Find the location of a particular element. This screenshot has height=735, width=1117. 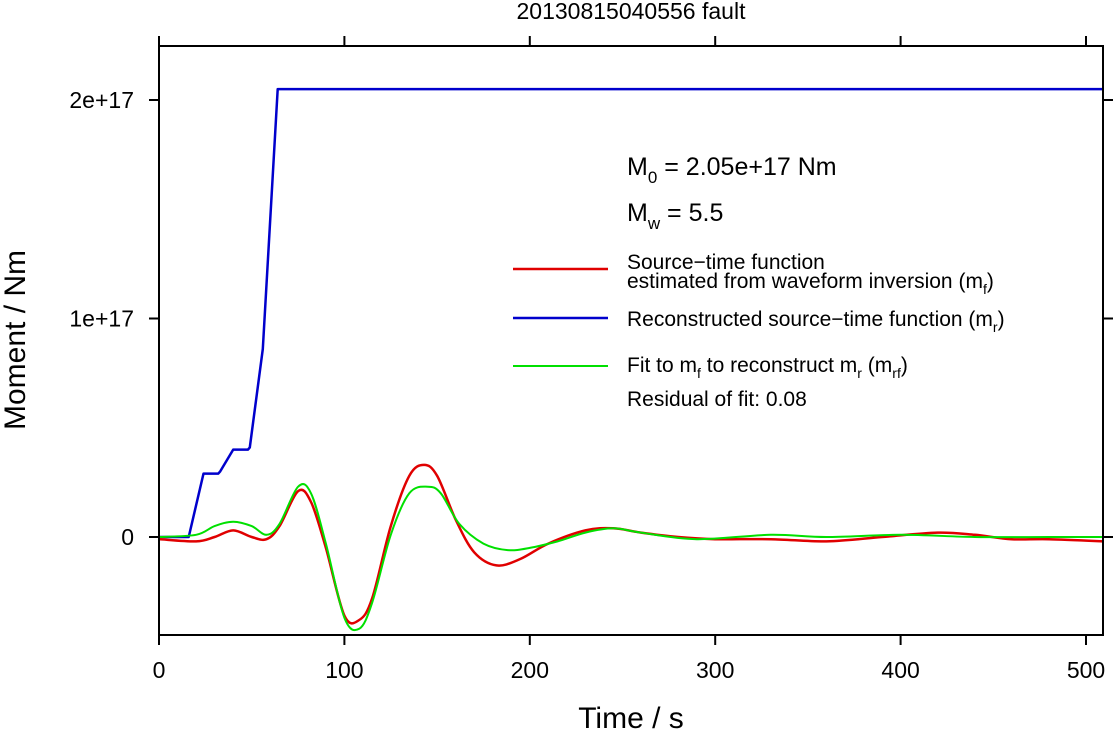

x-tick-label: 400 is located at coordinates (900, 670).